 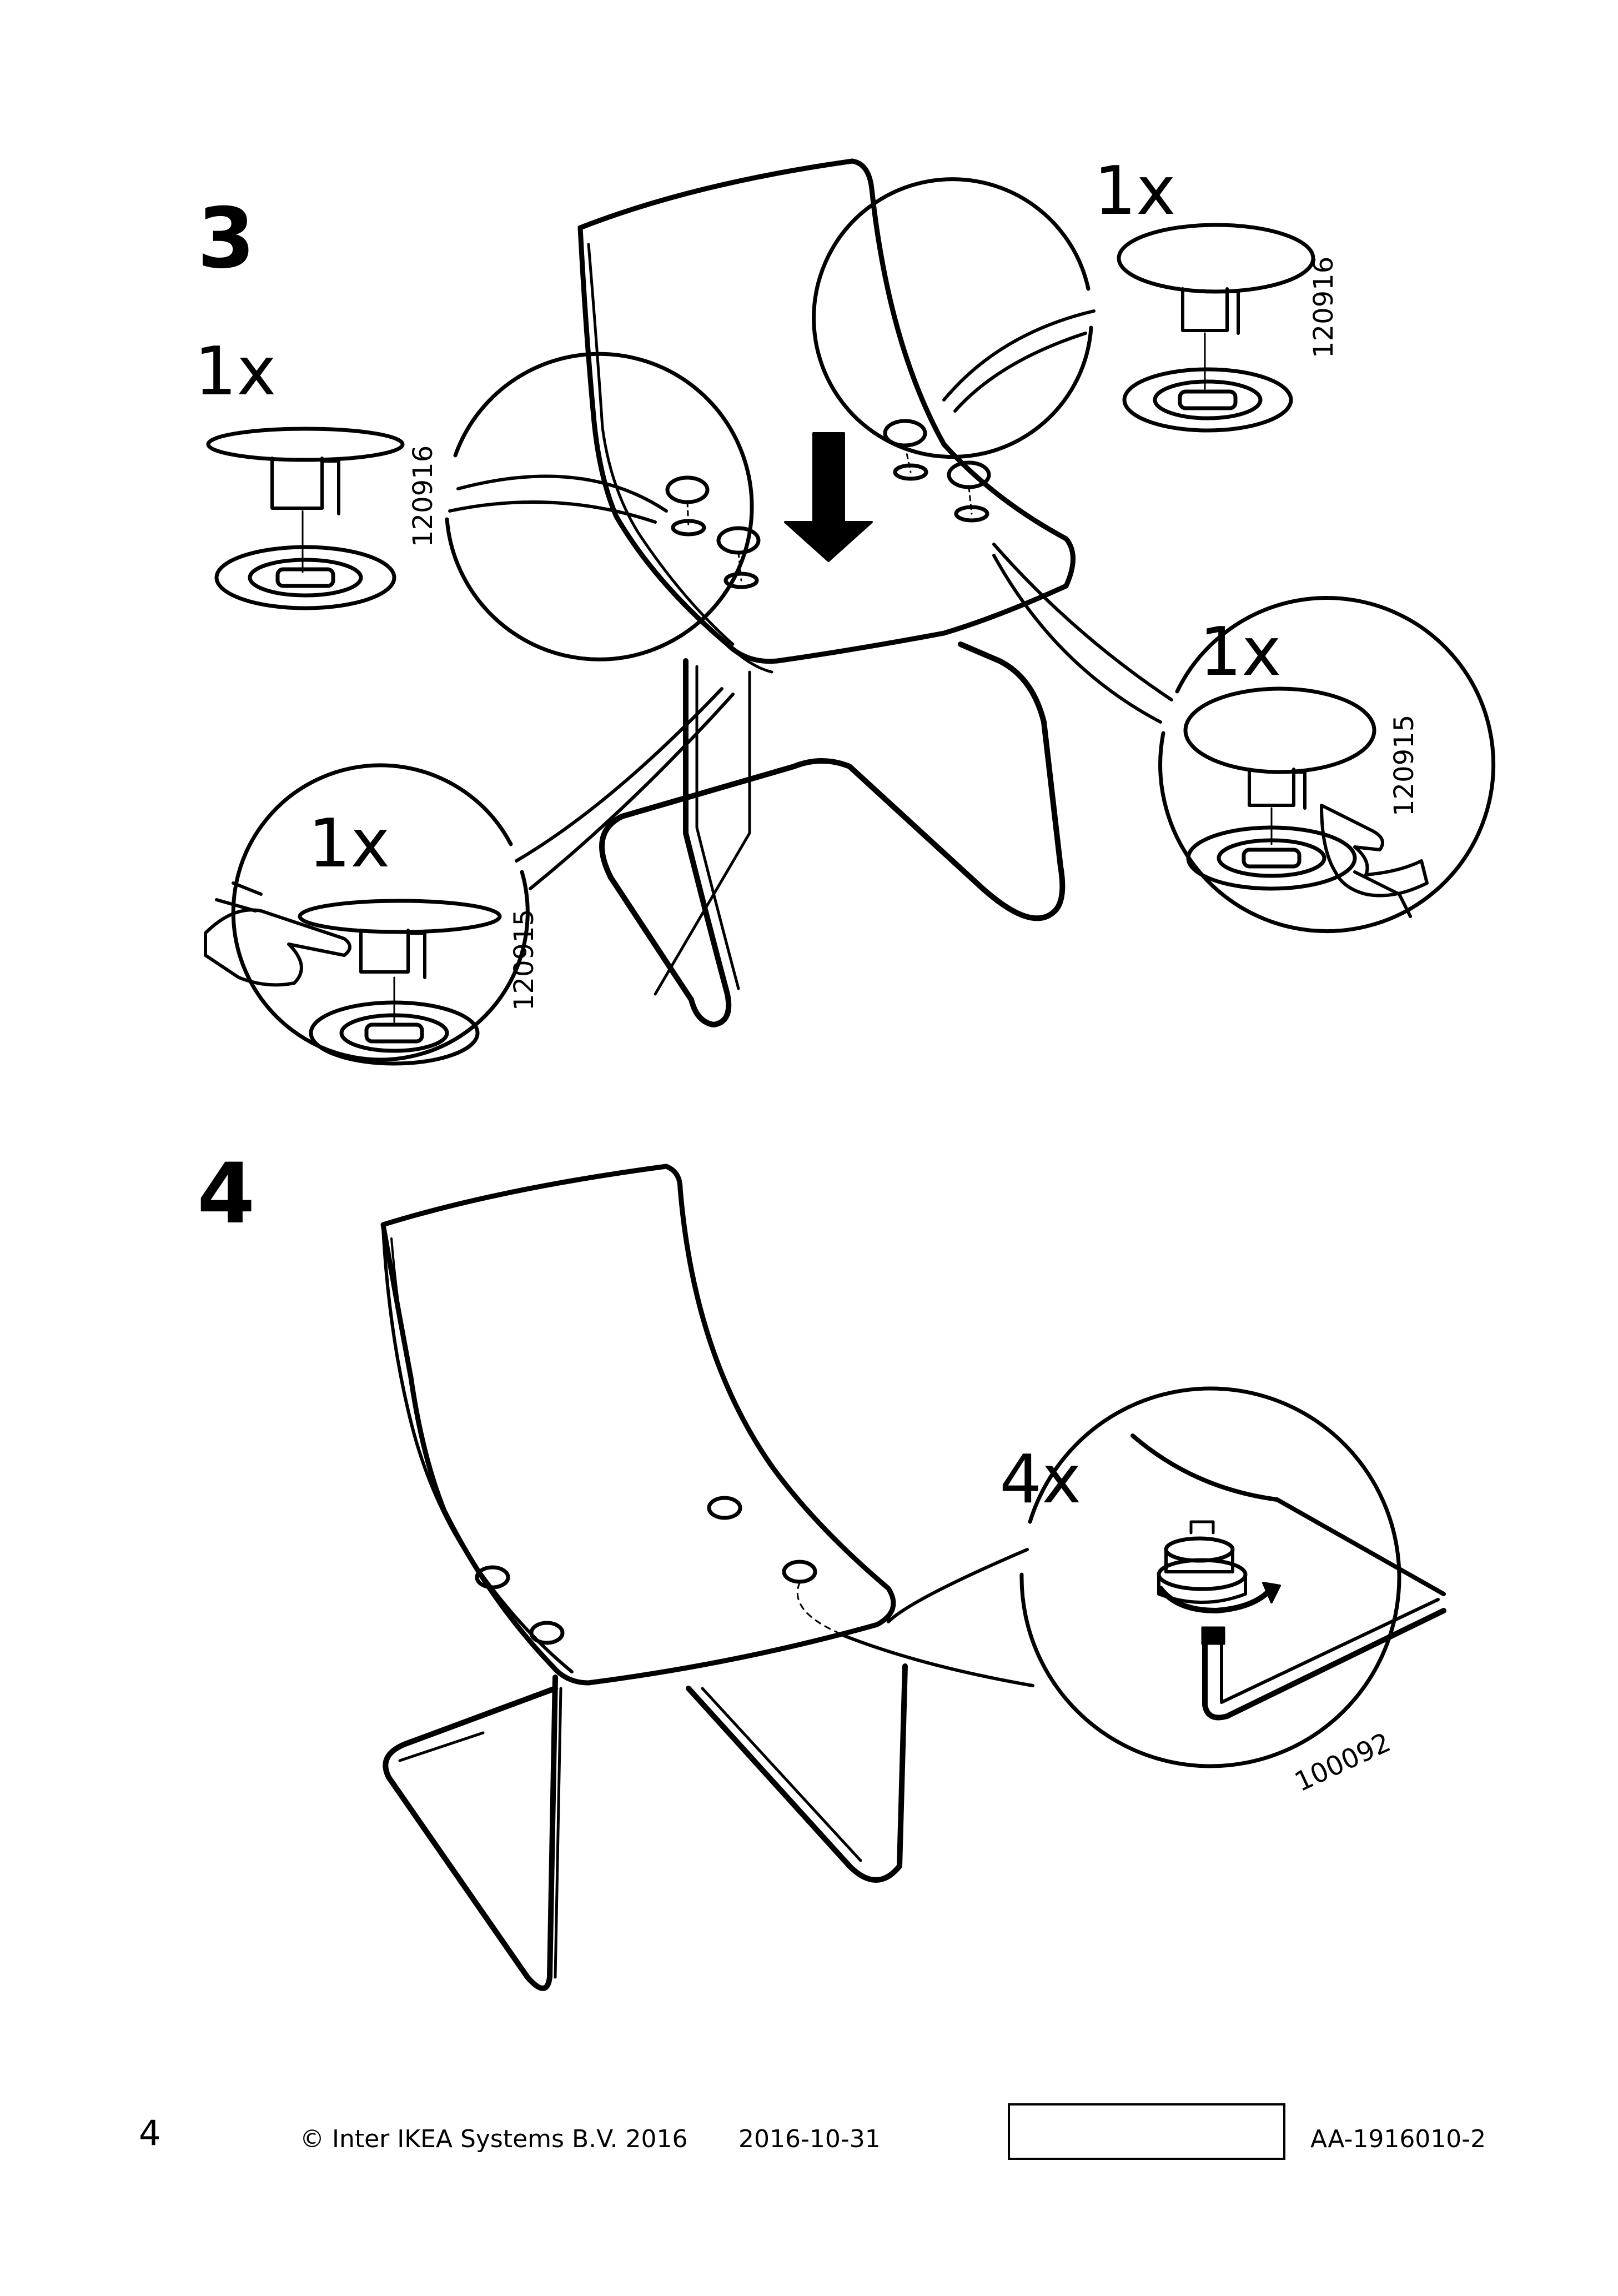 What do you see at coordinates (809, 2139) in the screenshot?
I see `print-date: 2016-10-31` at bounding box center [809, 2139].